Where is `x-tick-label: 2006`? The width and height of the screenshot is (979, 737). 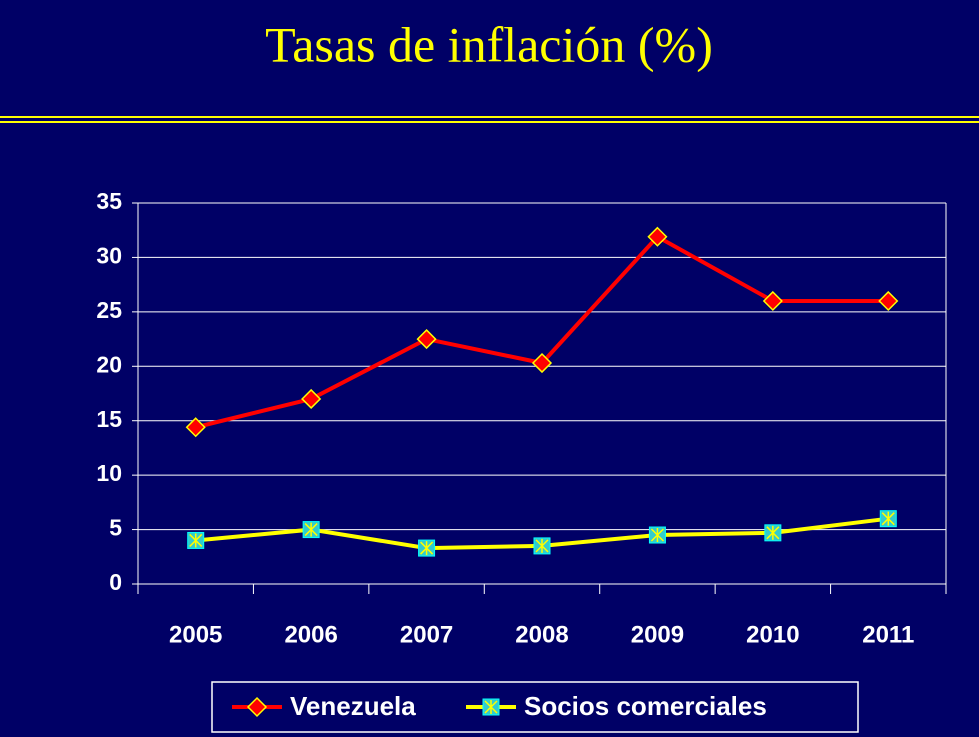 x-tick-label: 2006 is located at coordinates (310, 634).